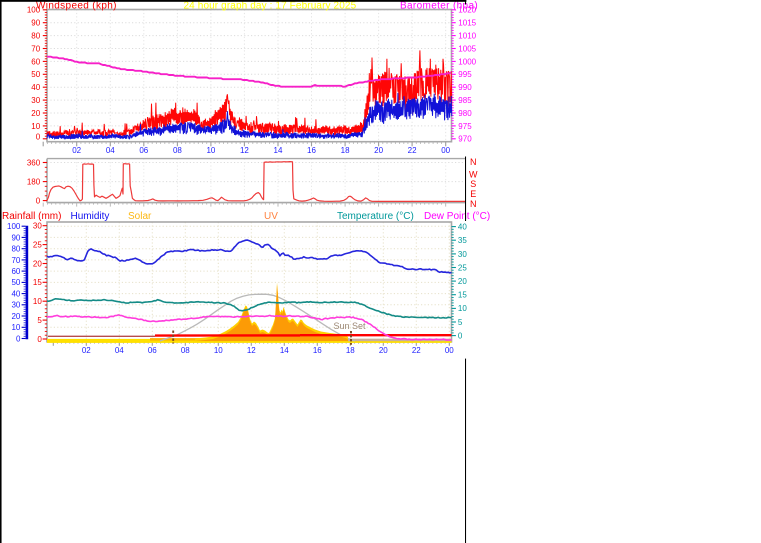 This screenshot has height=543, width=761. I want to click on svg-text: Temperature (°C), so click(375, 216).